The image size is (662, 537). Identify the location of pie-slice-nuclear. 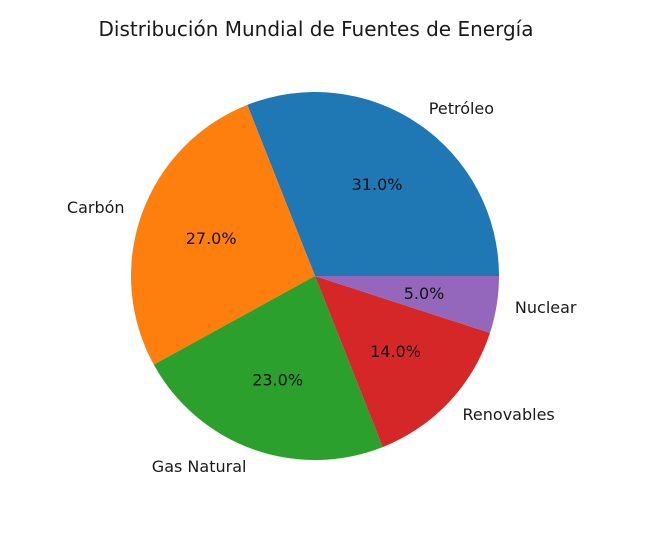
(407, 304).